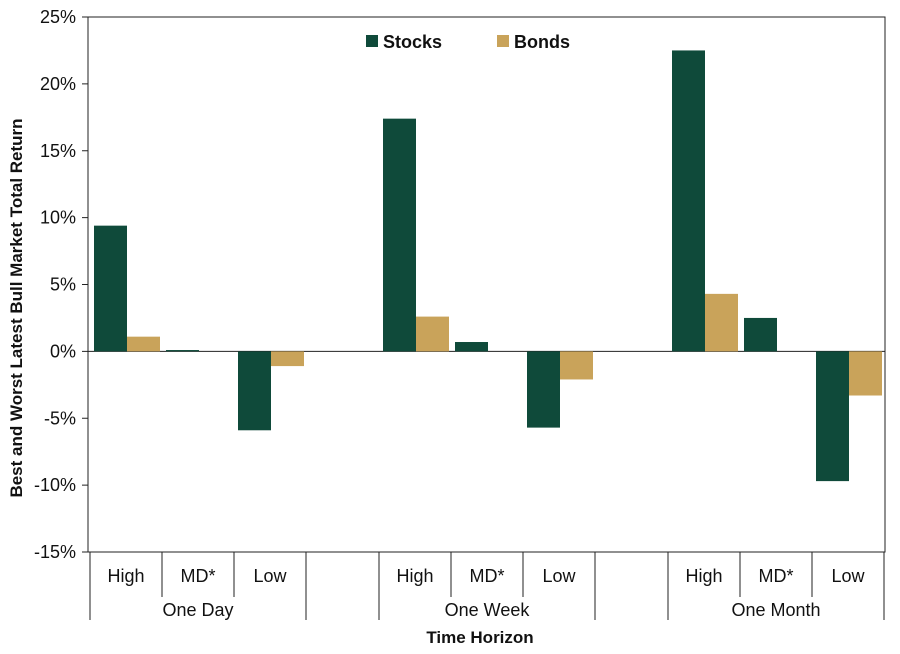 The image size is (900, 654). What do you see at coordinates (63, 351) in the screenshot?
I see `y-tick-label: 0%` at bounding box center [63, 351].